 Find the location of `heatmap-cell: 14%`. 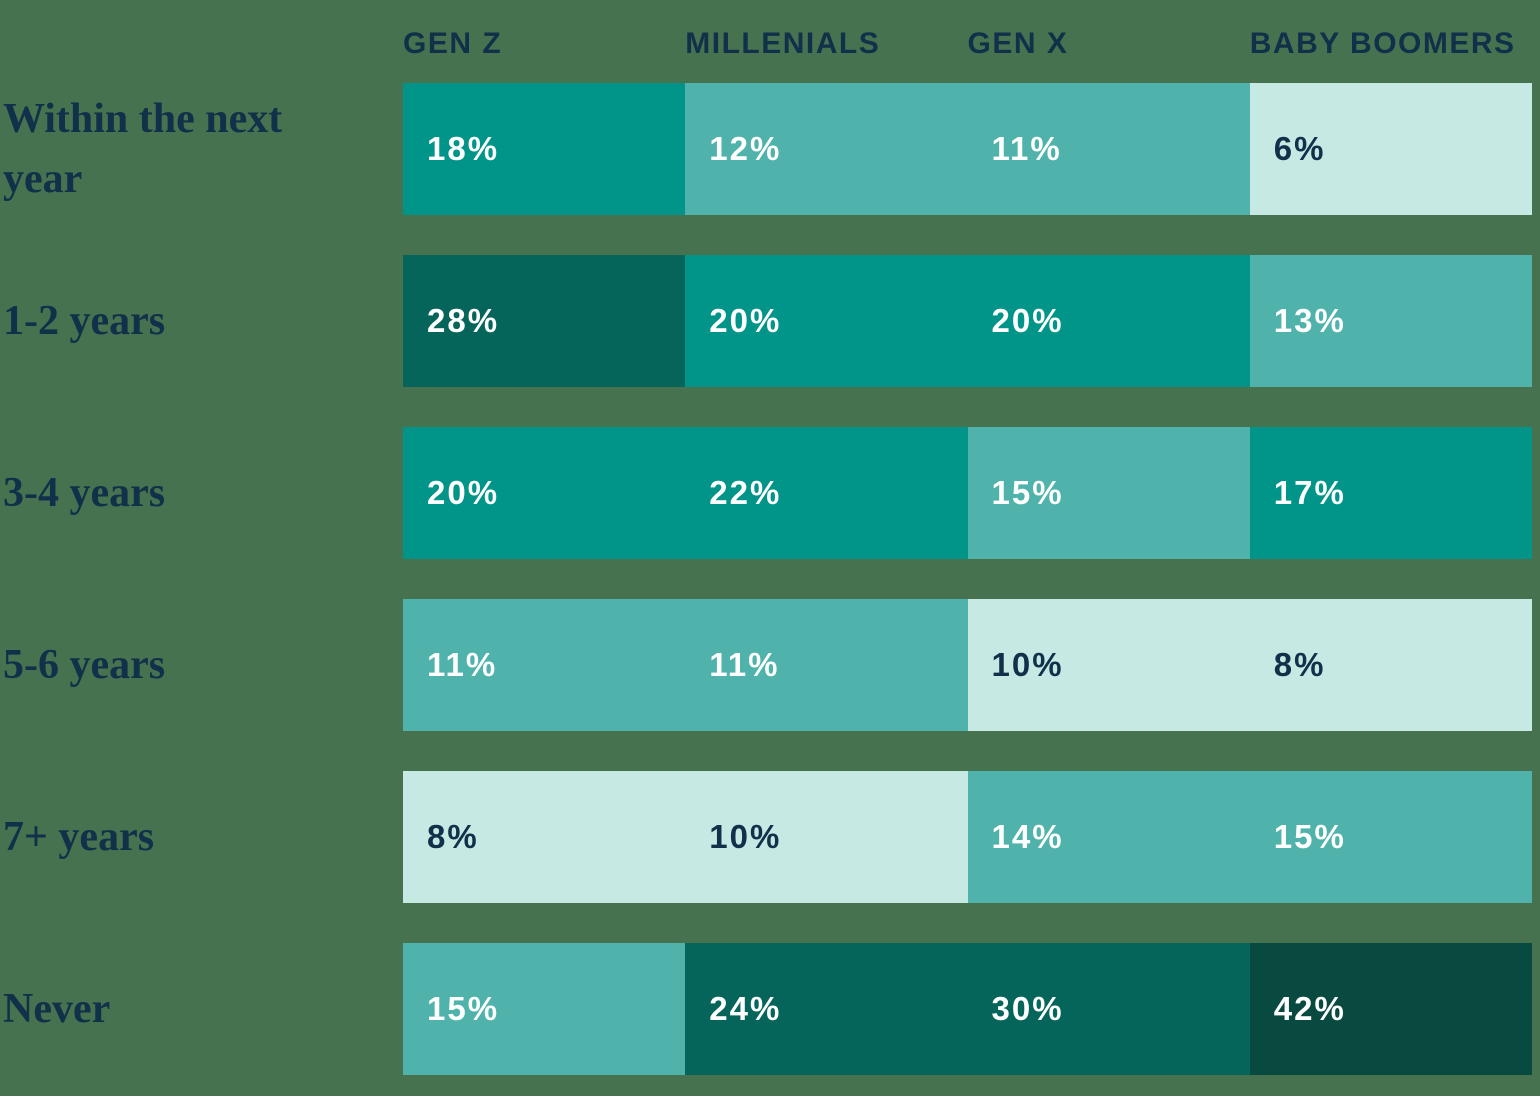

heatmap-cell: 14% is located at coordinates (1108, 837).